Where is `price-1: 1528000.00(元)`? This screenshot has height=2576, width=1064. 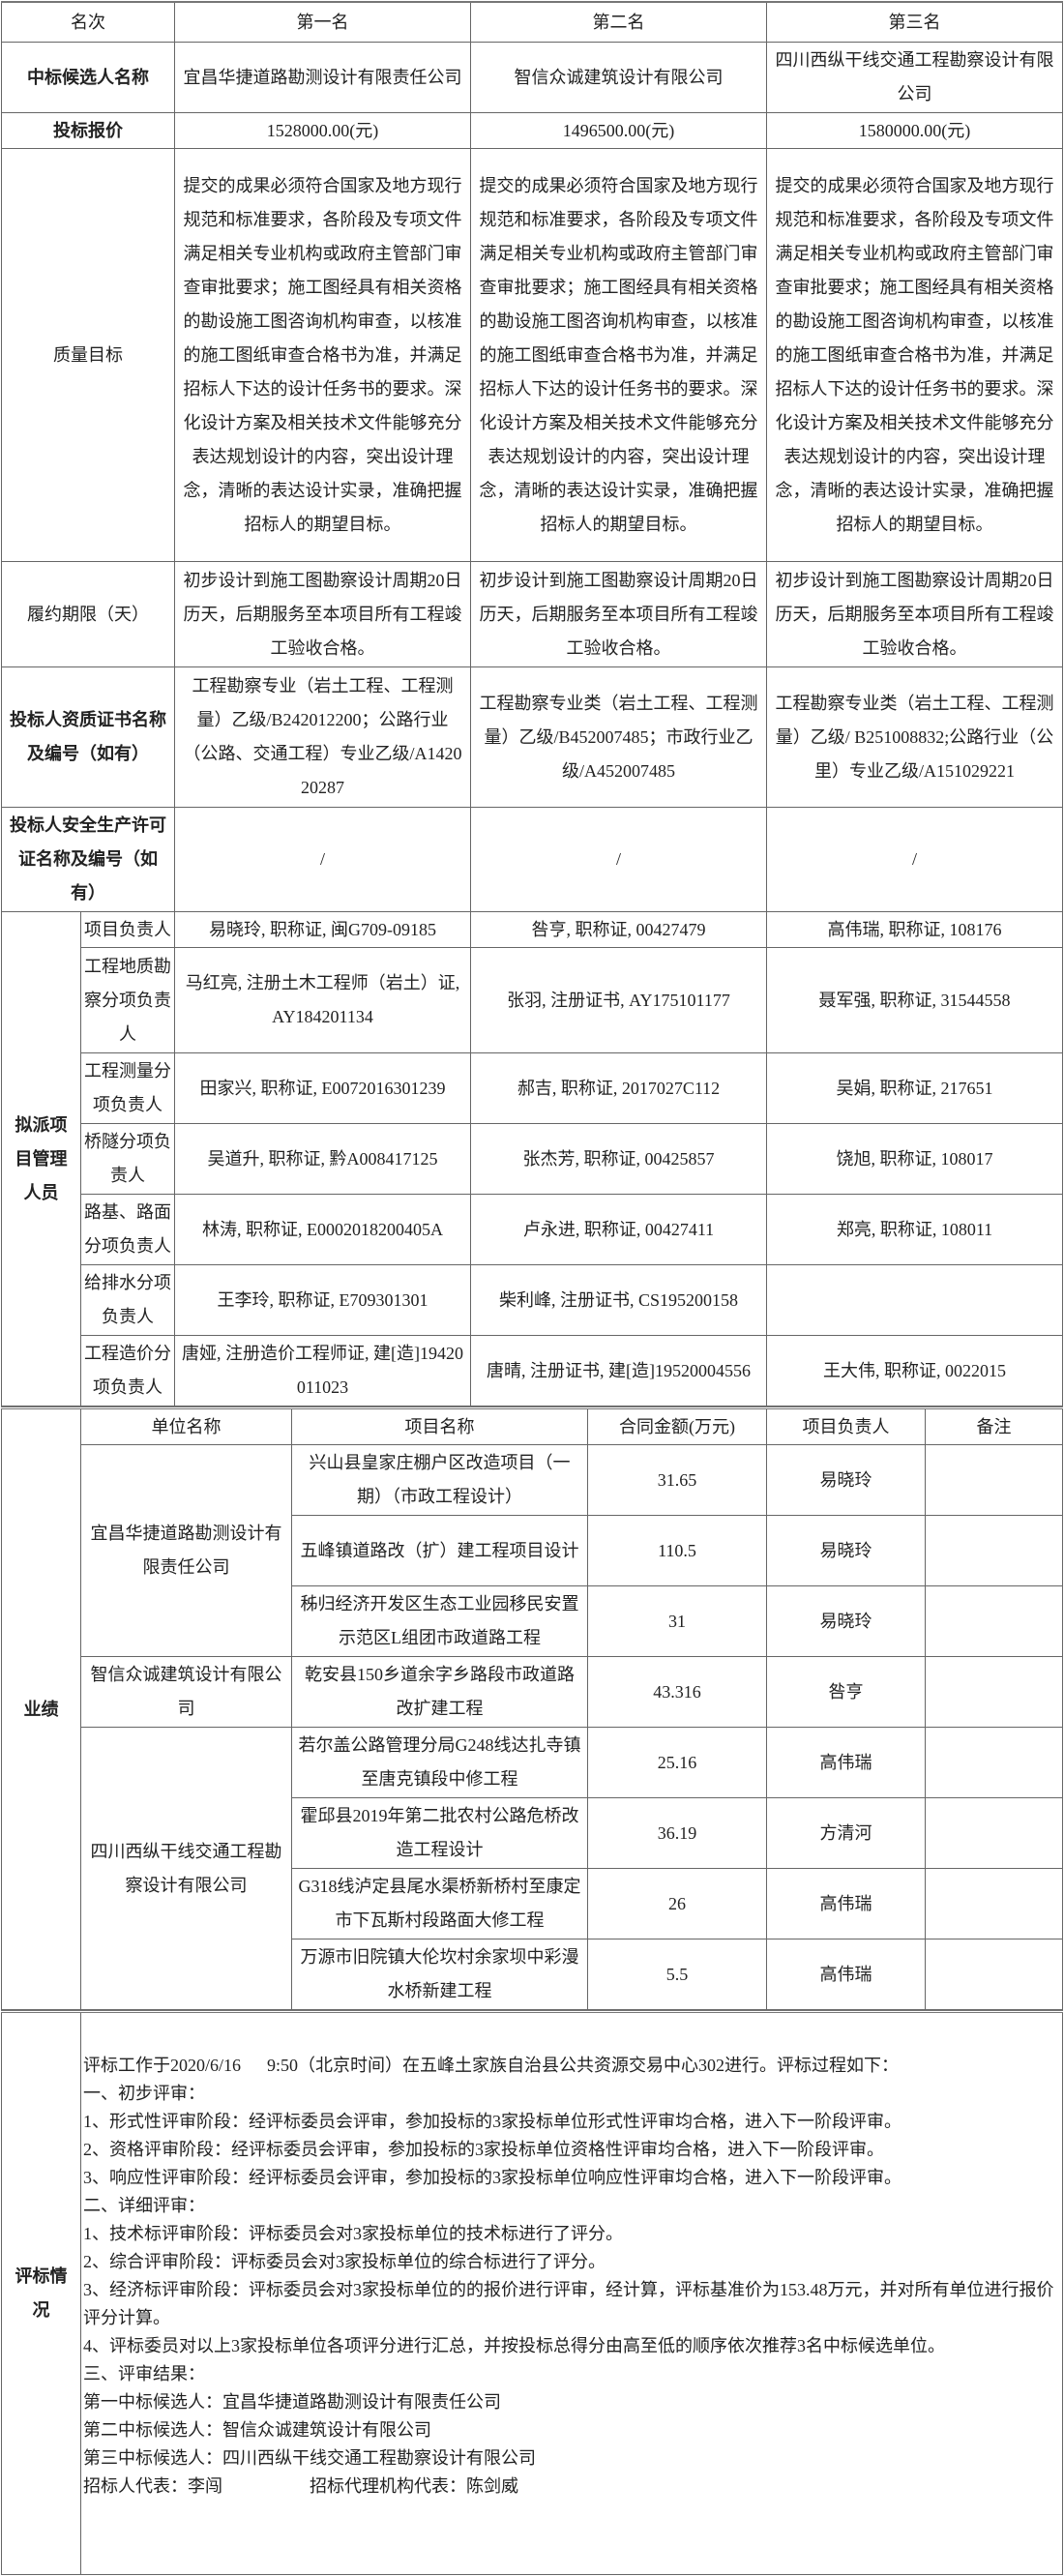 price-1: 1528000.00(元) is located at coordinates (322, 130).